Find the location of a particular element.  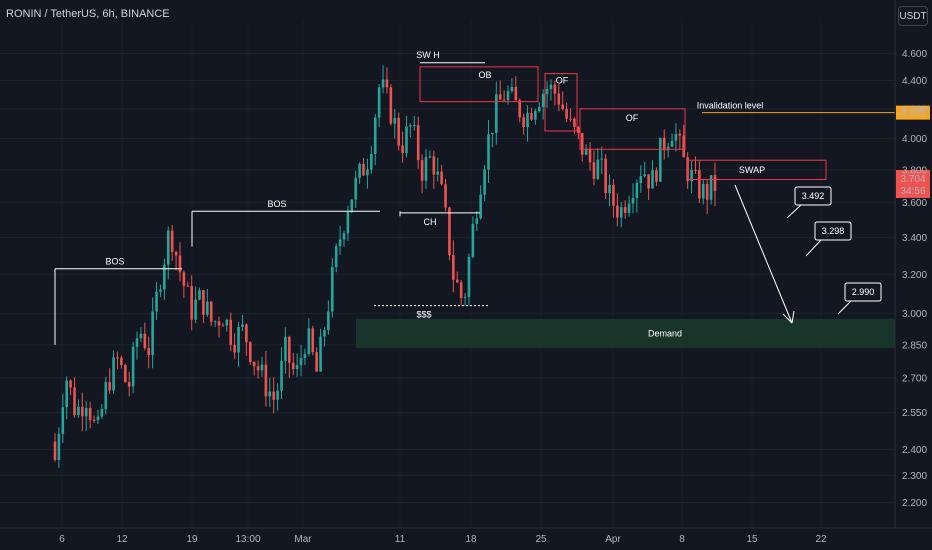

swap-box is located at coordinates (757, 169).